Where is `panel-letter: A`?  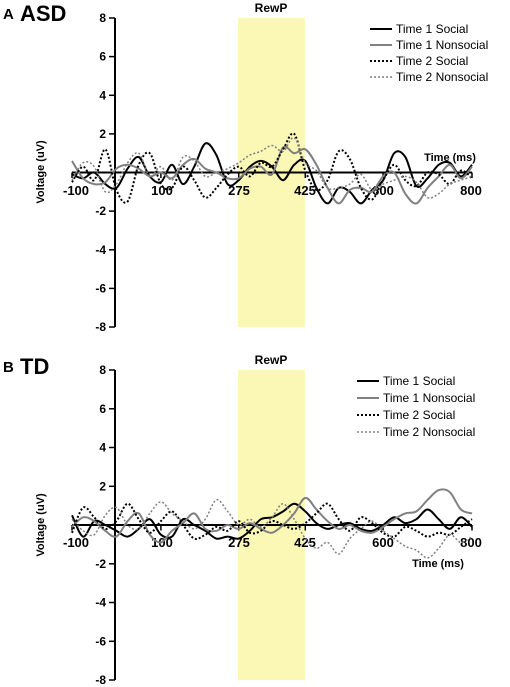
panel-letter: A is located at coordinates (8, 14).